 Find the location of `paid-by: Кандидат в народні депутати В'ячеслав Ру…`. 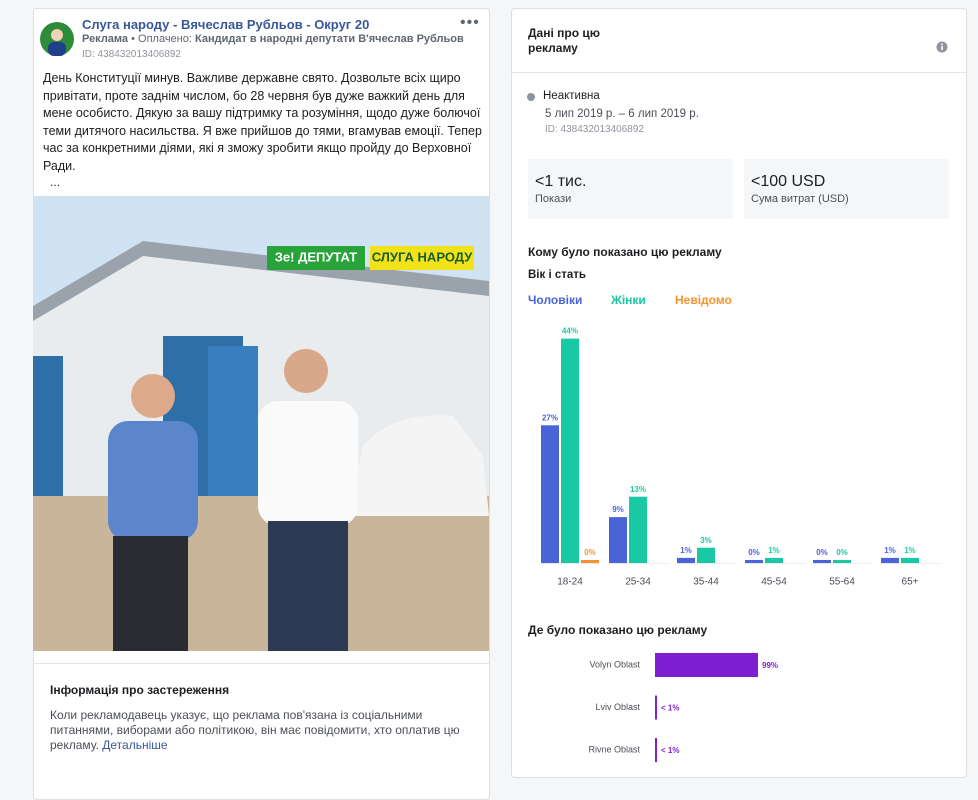

paid-by: Кандидат в народні депутати В'ячеслав Ру… is located at coordinates (329, 39).